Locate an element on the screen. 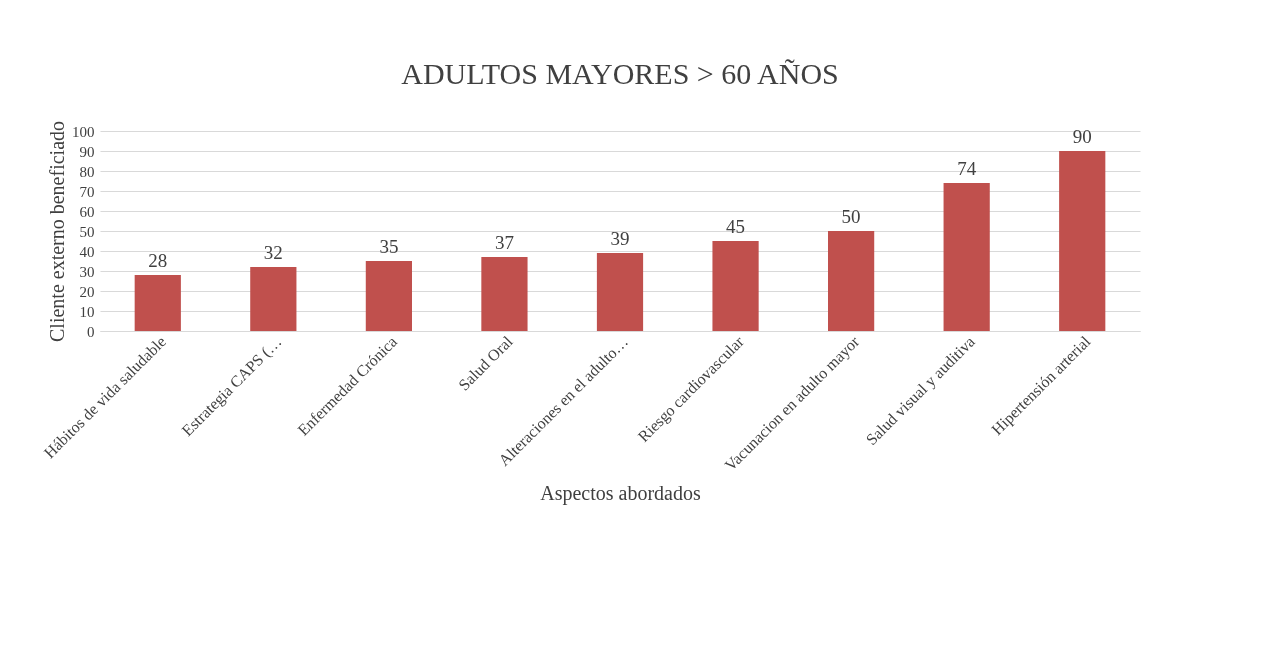  y-tick-label: 80 is located at coordinates (87, 171).